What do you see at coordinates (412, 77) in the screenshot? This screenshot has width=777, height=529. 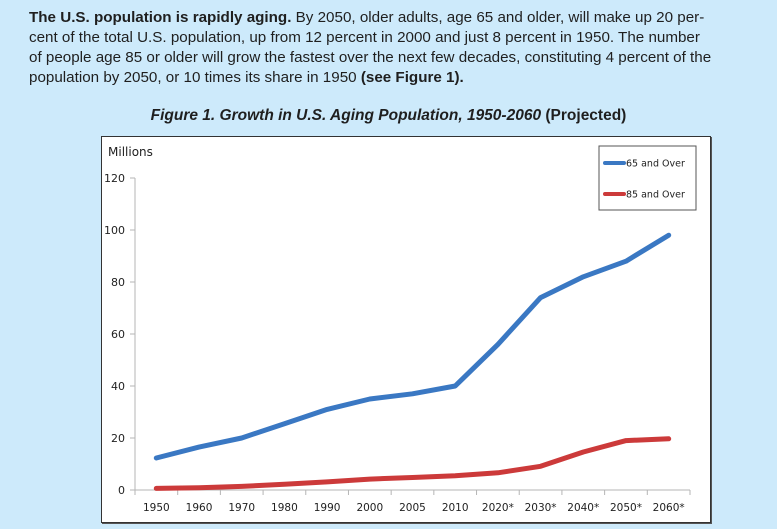 I see `figure-reference: (see Figure 1).` at bounding box center [412, 77].